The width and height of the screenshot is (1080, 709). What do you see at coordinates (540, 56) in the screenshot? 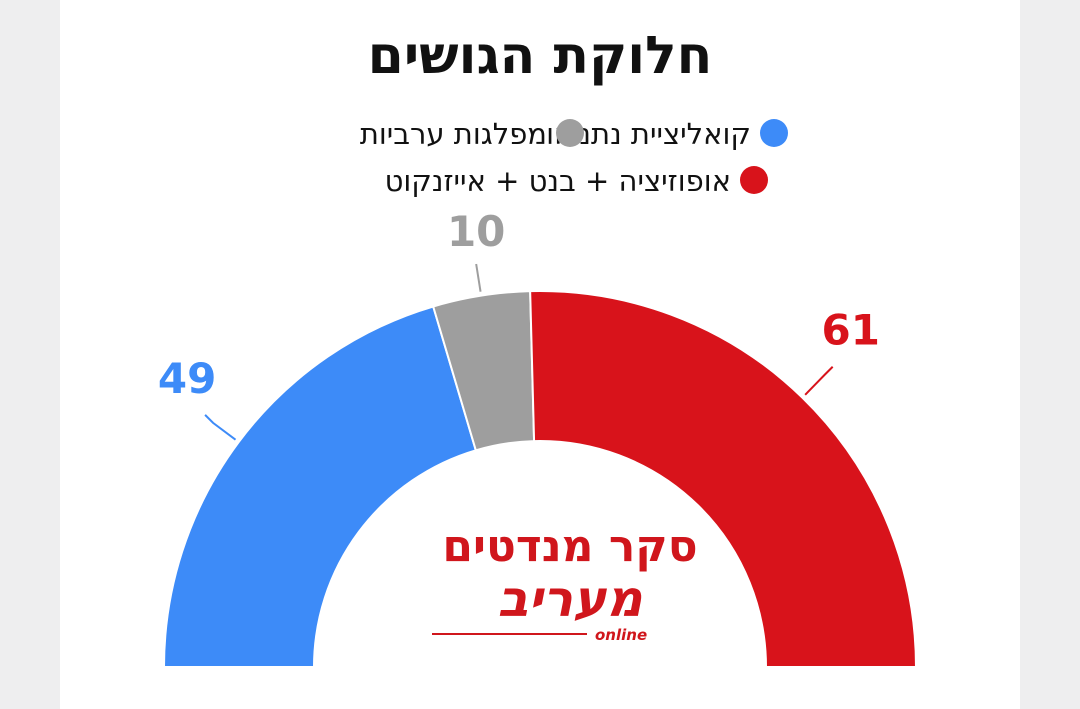
I see `chart-title: חלוקת הגושים` at bounding box center [540, 56].